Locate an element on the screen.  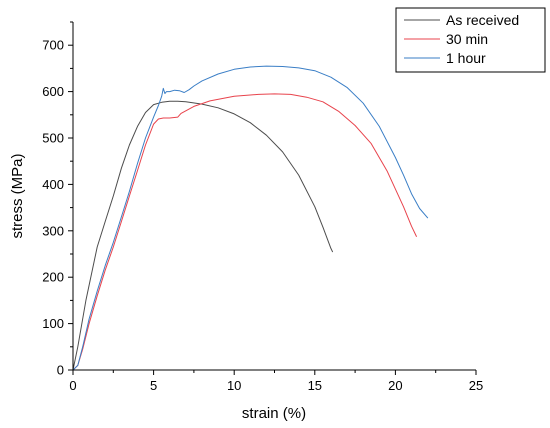
y-tick-label: 100 is located at coordinates (53, 323).